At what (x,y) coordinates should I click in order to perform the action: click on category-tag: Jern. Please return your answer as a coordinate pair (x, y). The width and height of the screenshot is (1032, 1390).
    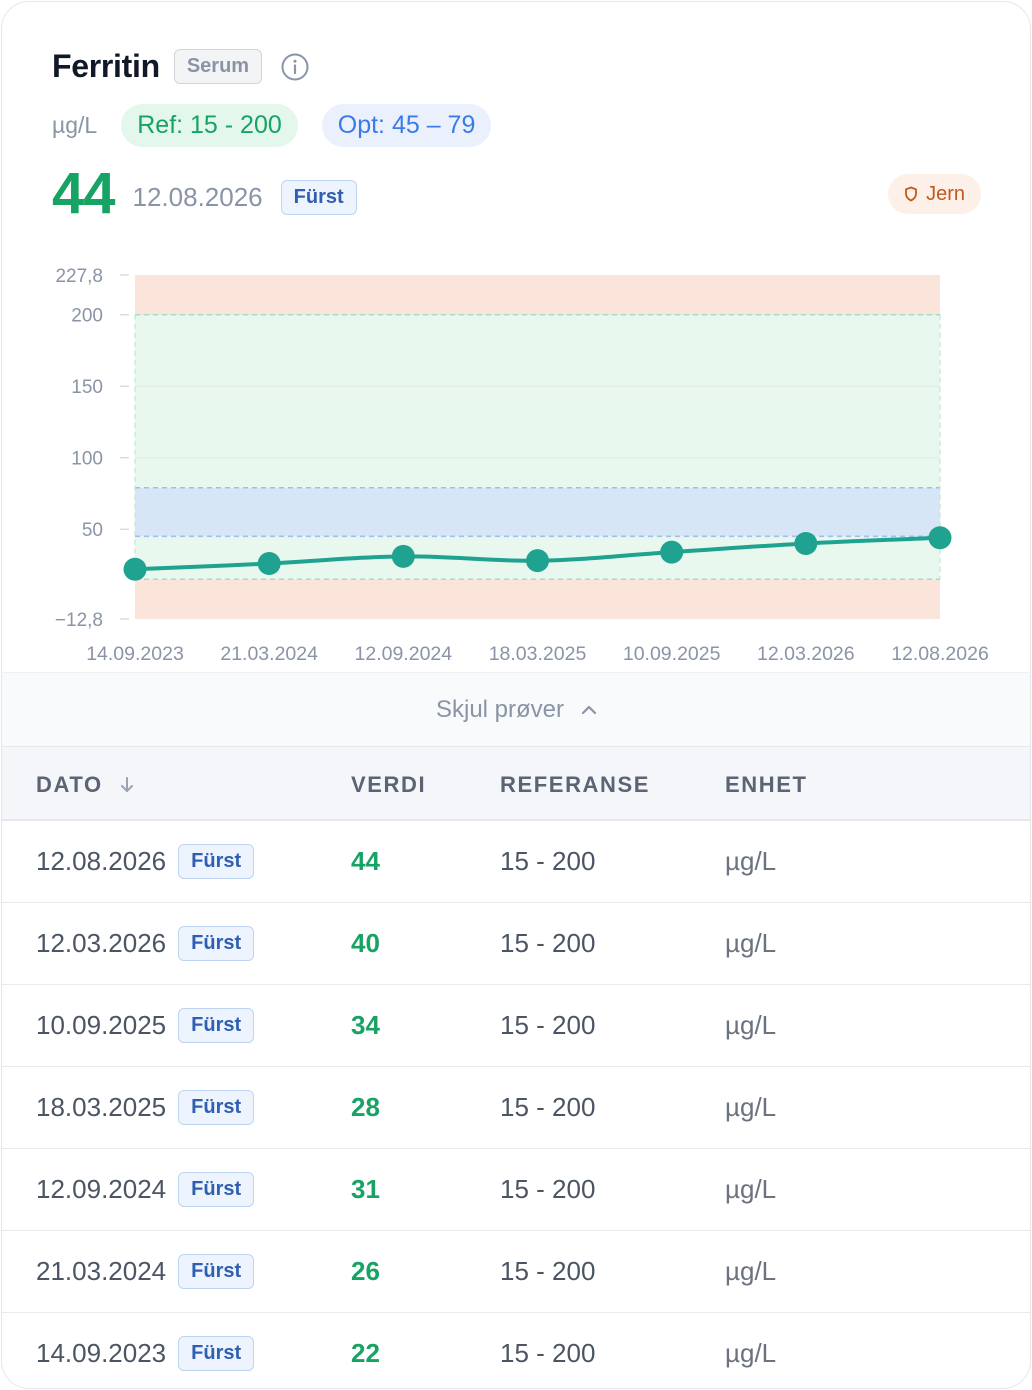
    Looking at the image, I should click on (934, 194).